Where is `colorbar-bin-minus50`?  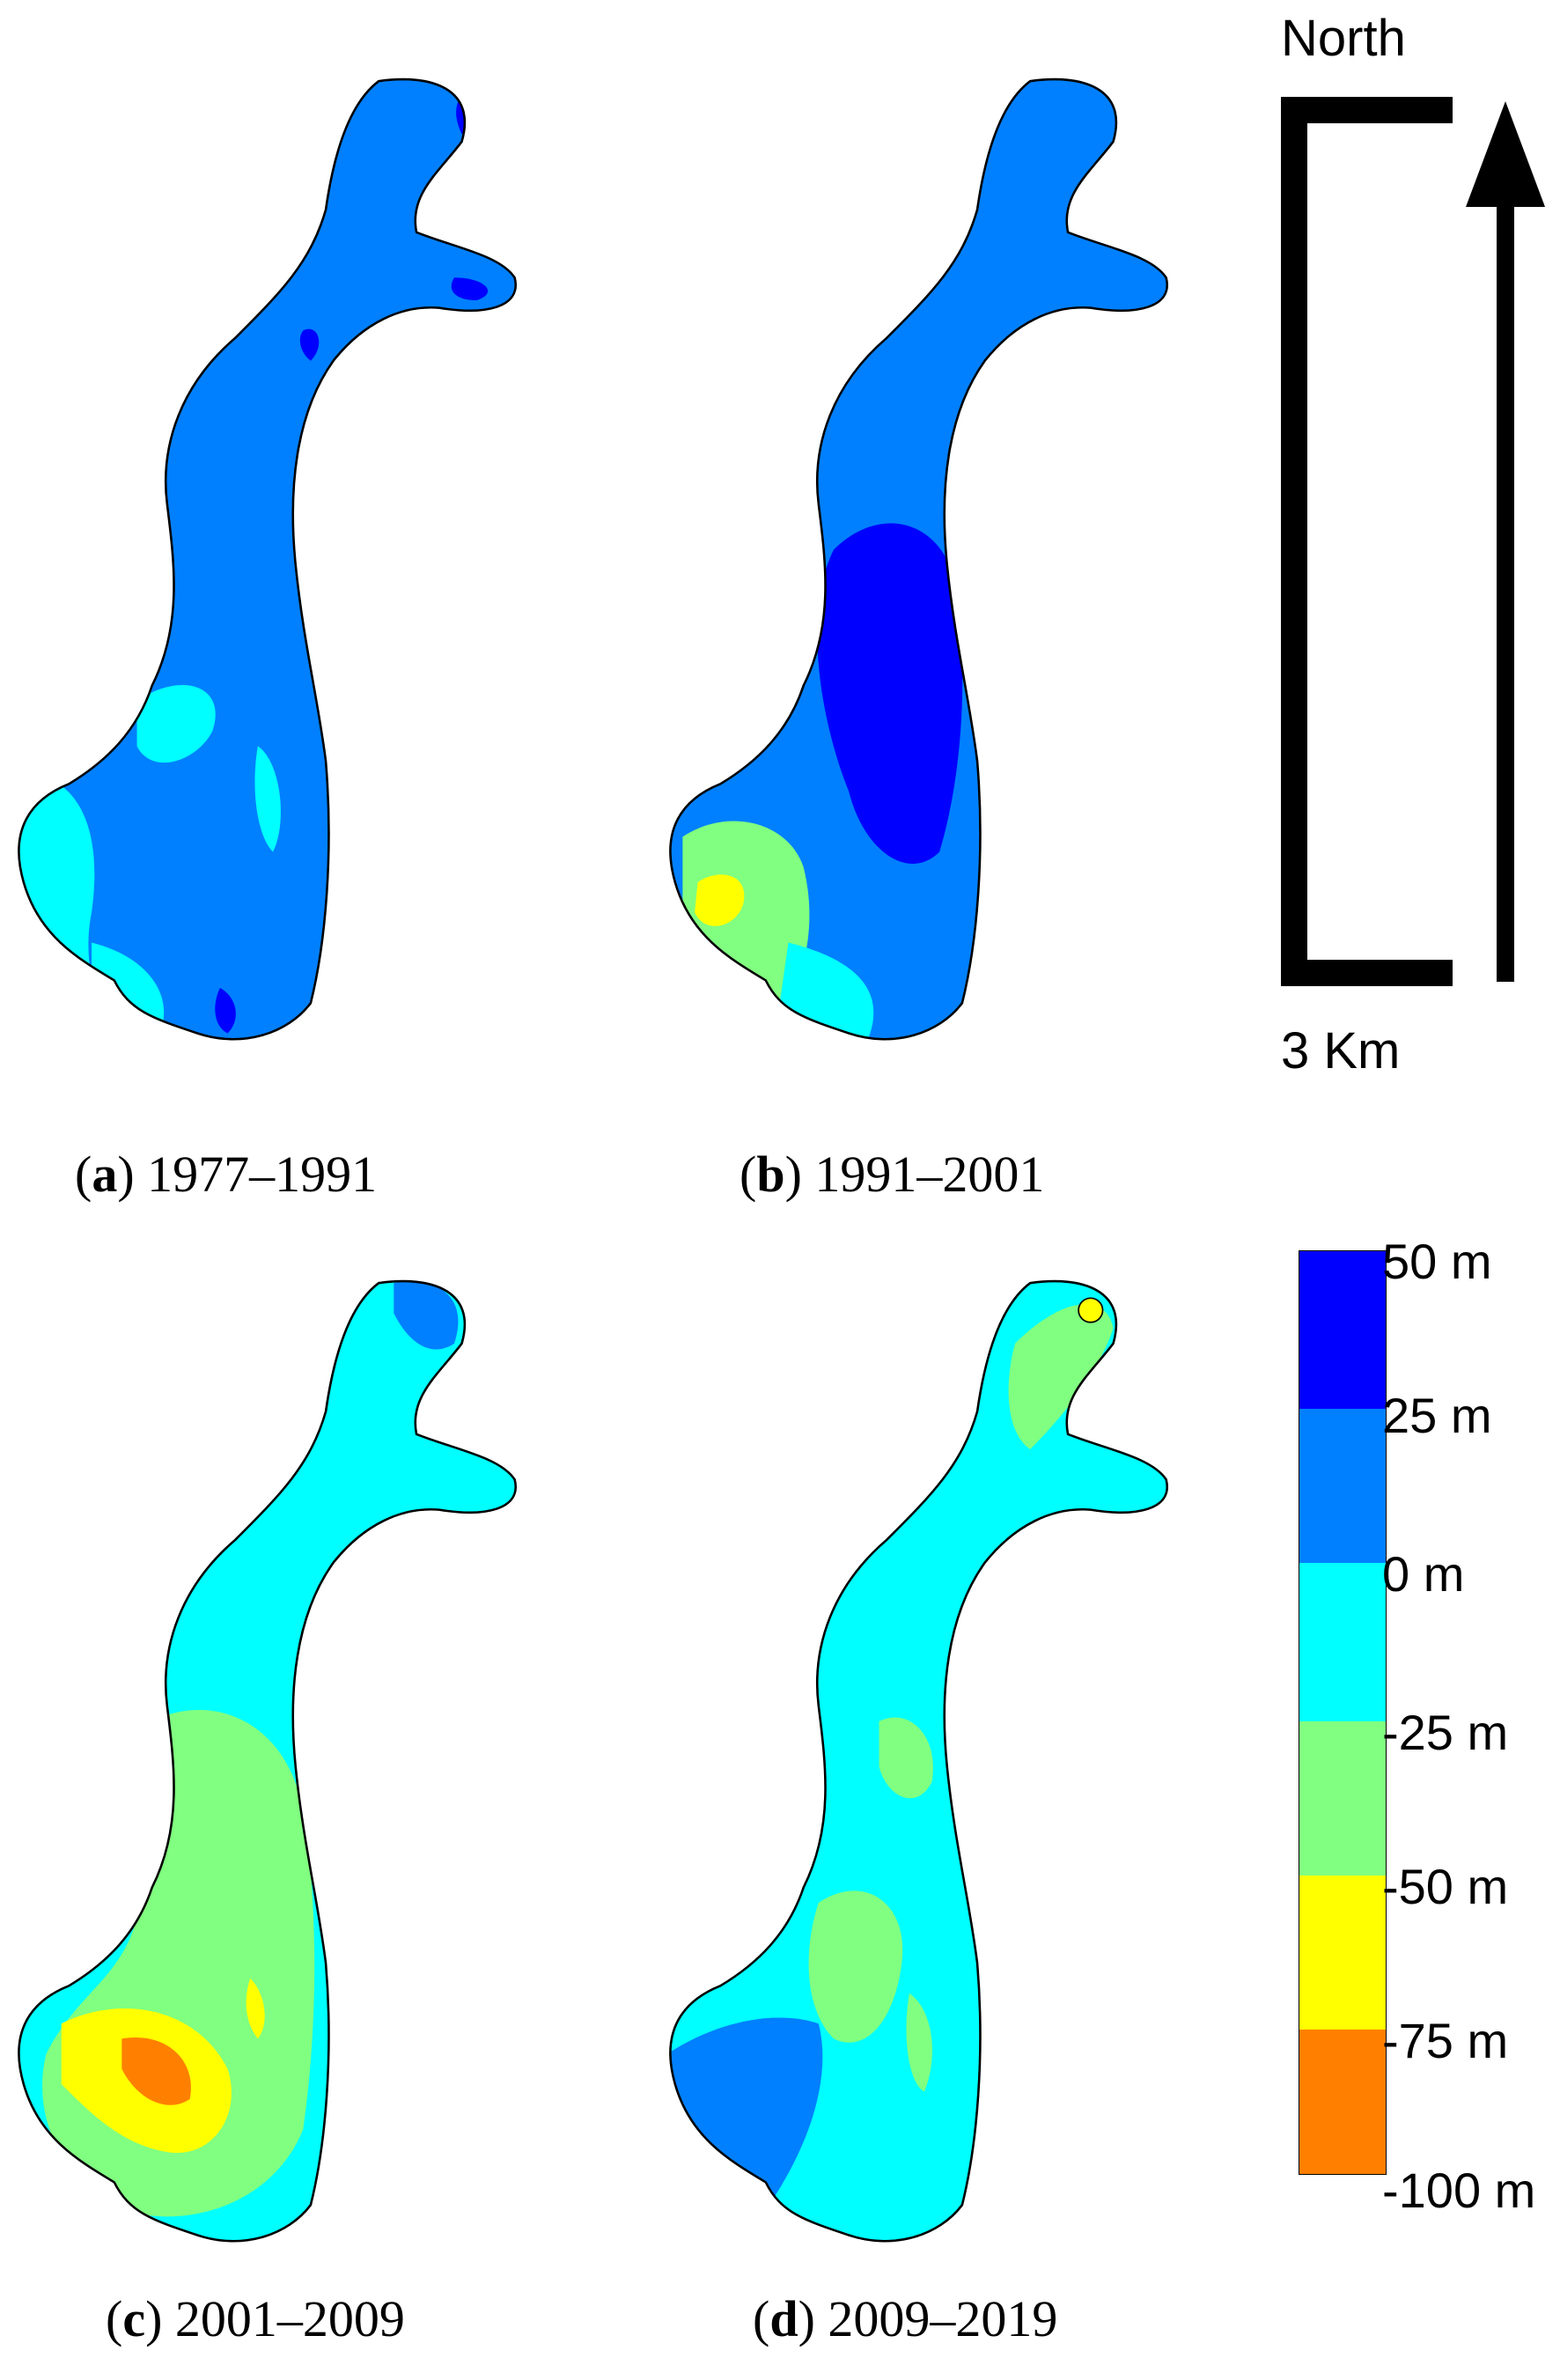
colorbar-bin-minus50 is located at coordinates (1343, 1952).